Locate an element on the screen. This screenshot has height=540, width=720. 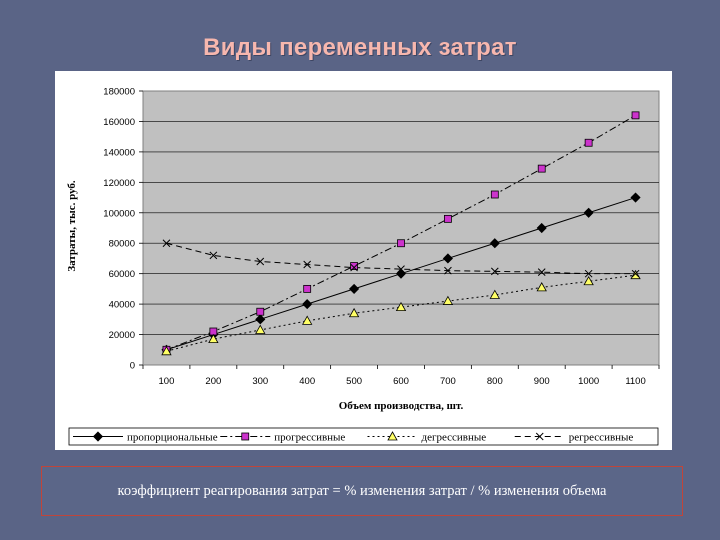
legend-box is located at coordinates (363, 436).